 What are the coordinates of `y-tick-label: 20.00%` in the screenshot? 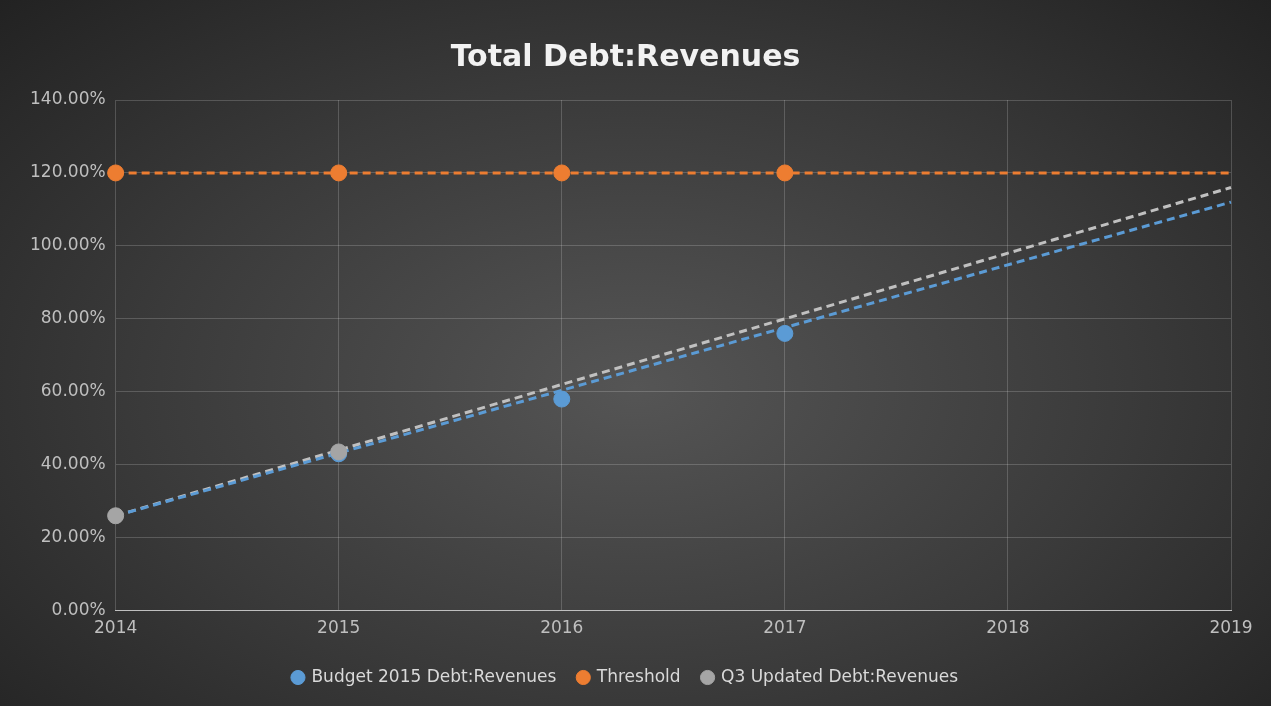 It's located at (73, 536).